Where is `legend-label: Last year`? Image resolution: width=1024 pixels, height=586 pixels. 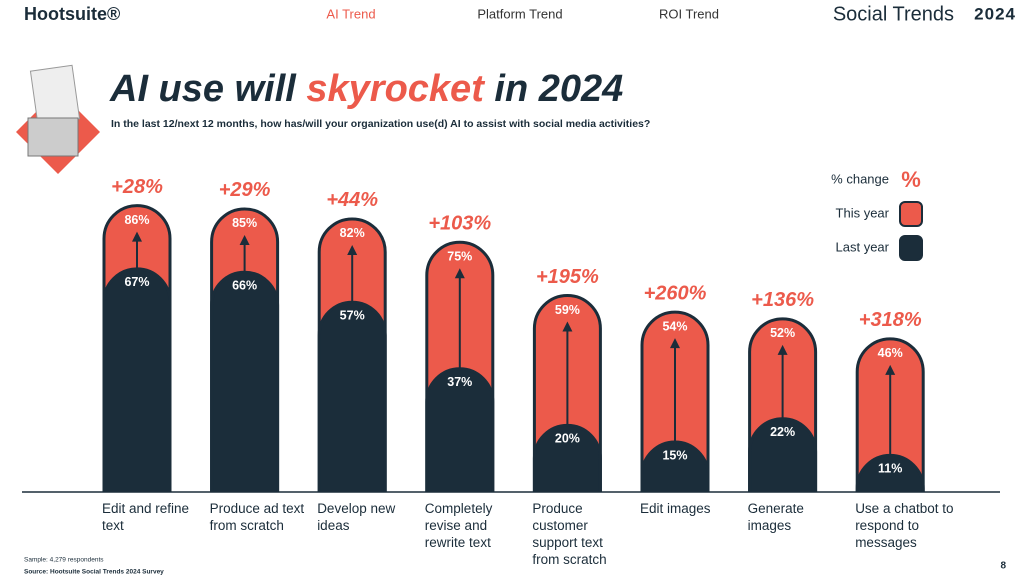 legend-label: Last year is located at coordinates (863, 246).